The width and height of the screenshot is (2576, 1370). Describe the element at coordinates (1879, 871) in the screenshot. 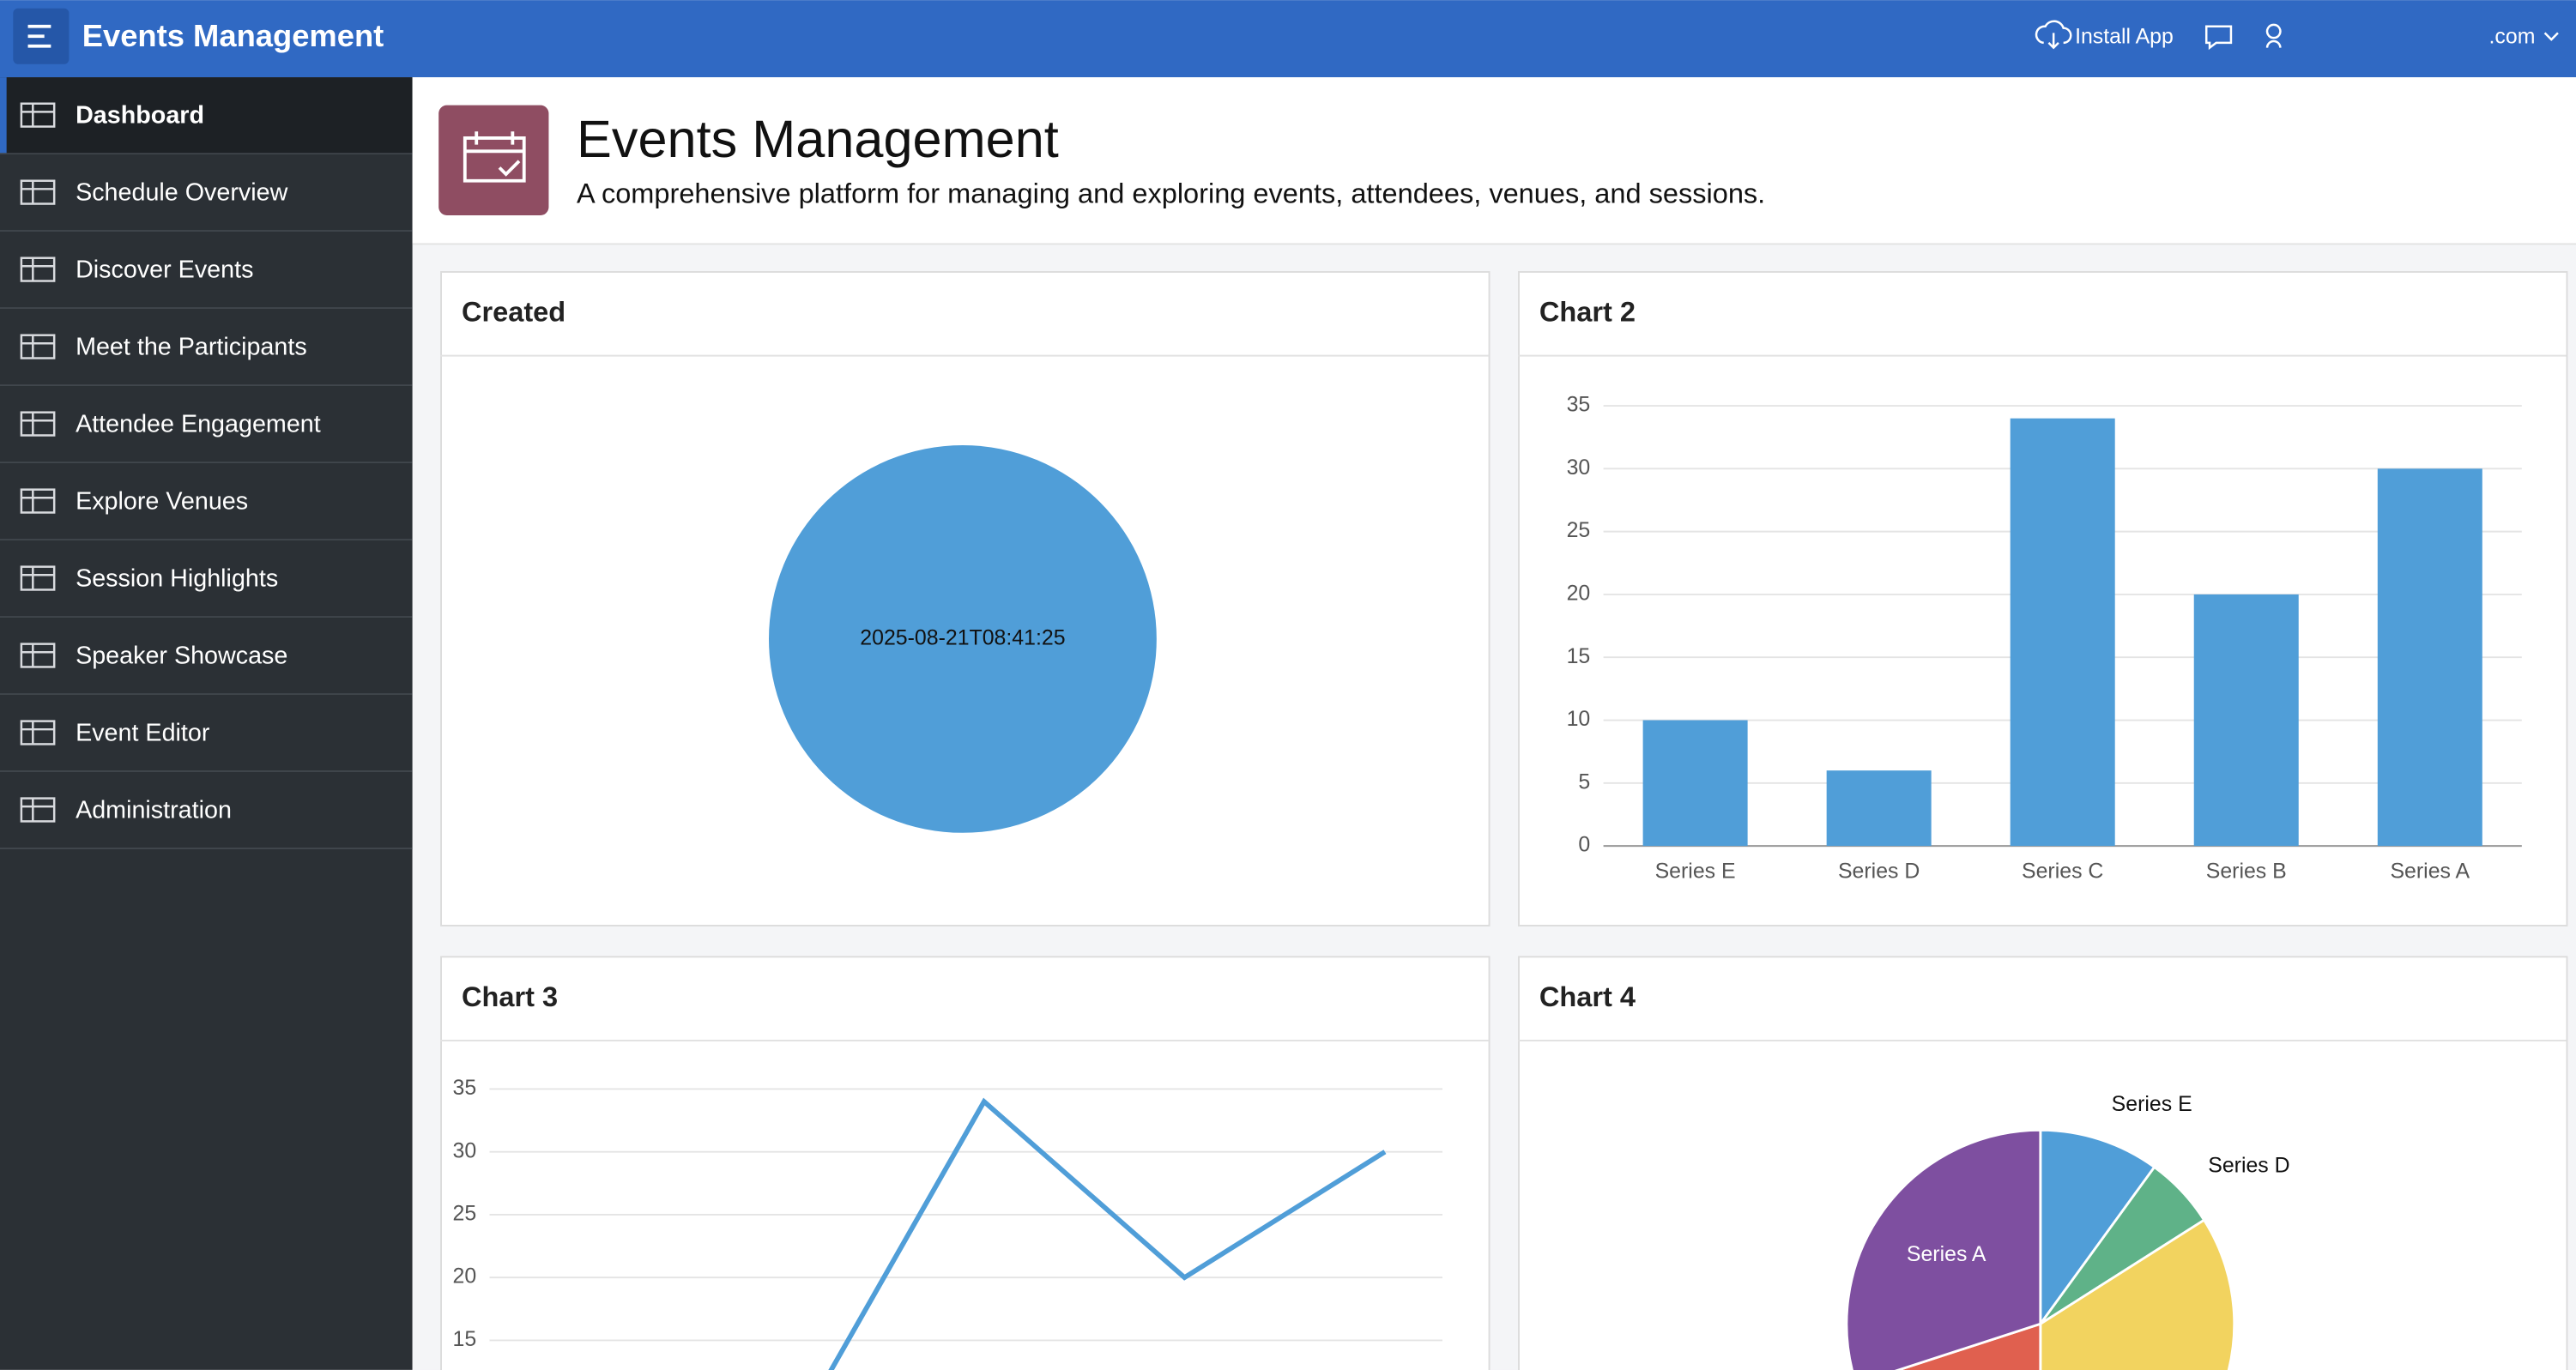

I see `x-tick-label: Series D` at that location.